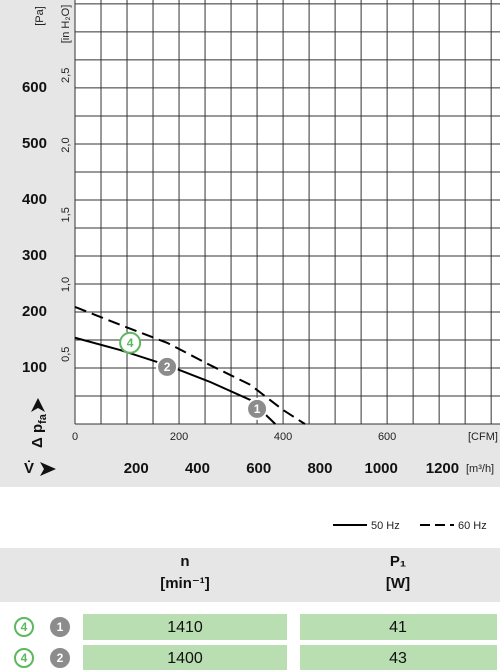  Describe the element at coordinates (250, 575) in the screenshot. I see `table-header-background` at that location.